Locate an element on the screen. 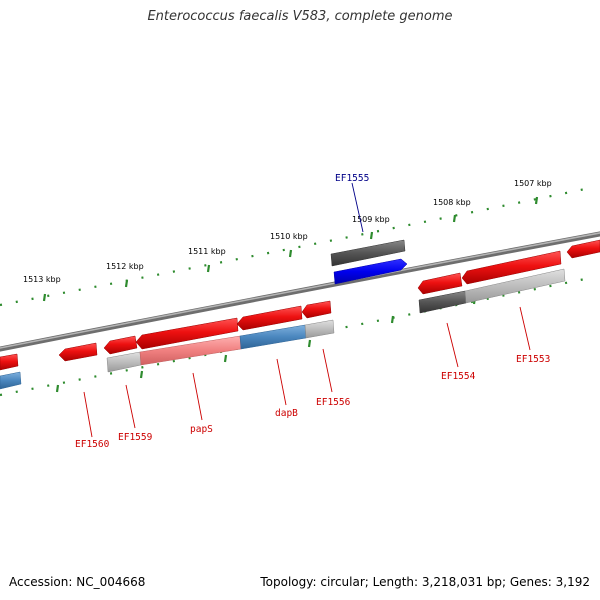  gene-paps-red is located at coordinates (187, 333).